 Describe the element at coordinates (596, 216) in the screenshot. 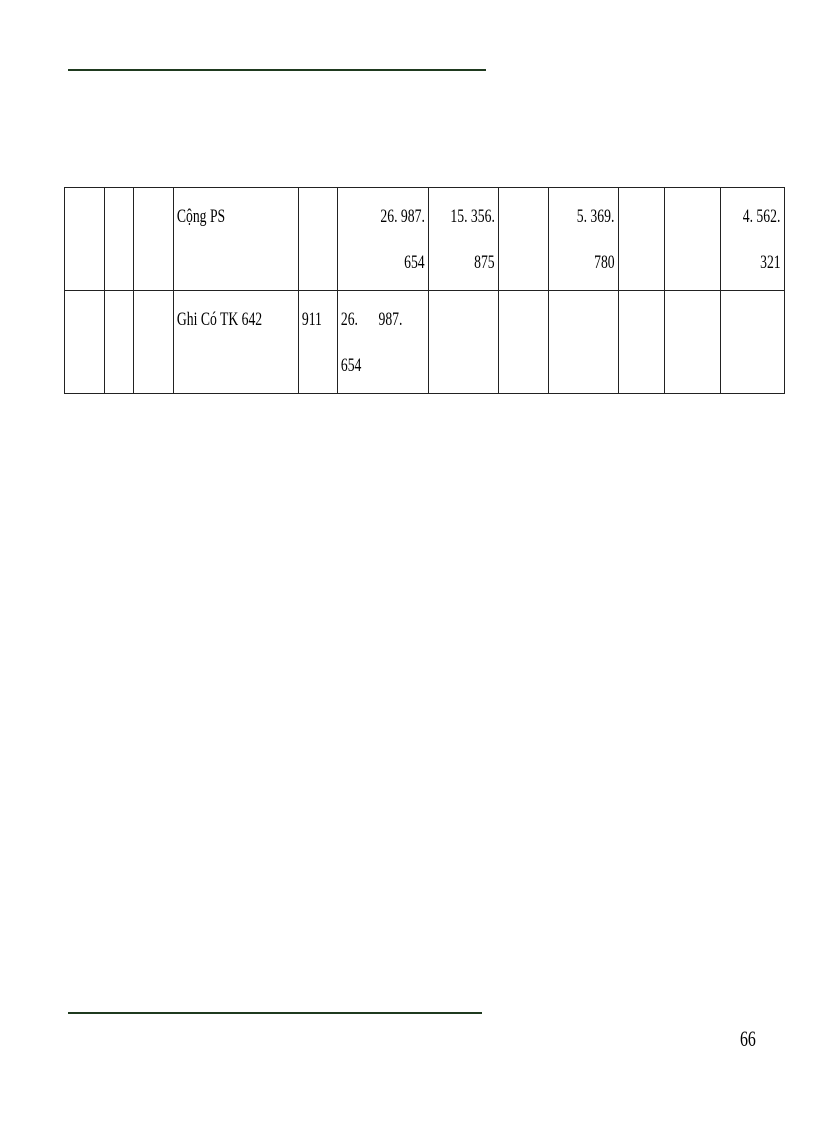

I see `amount-line: 5. 369.` at that location.